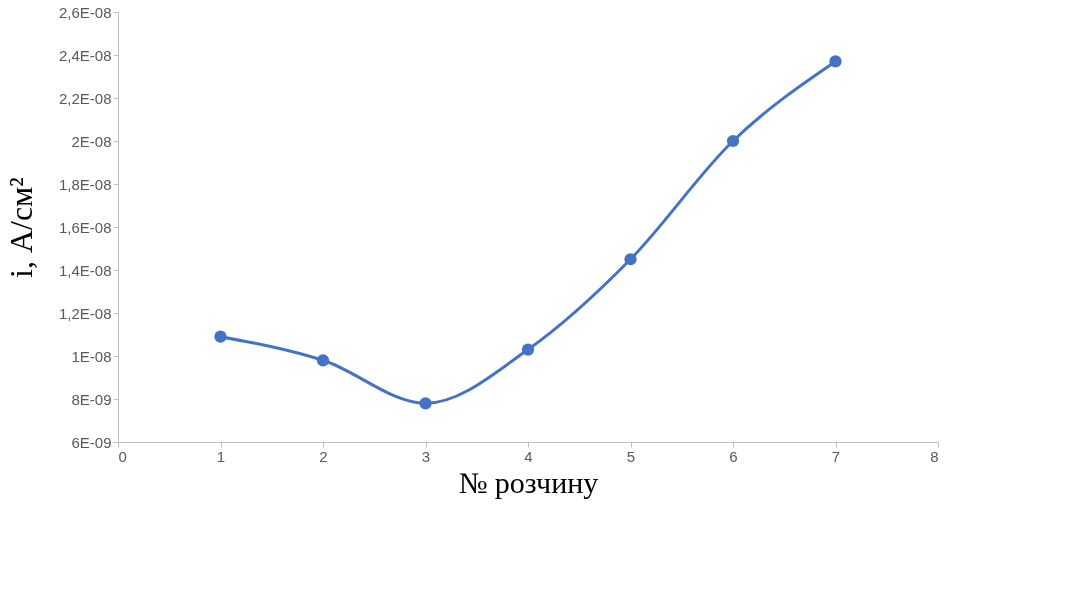 This screenshot has height=597, width=1081. What do you see at coordinates (528, 456) in the screenshot?
I see `x-tick-label: 4` at bounding box center [528, 456].